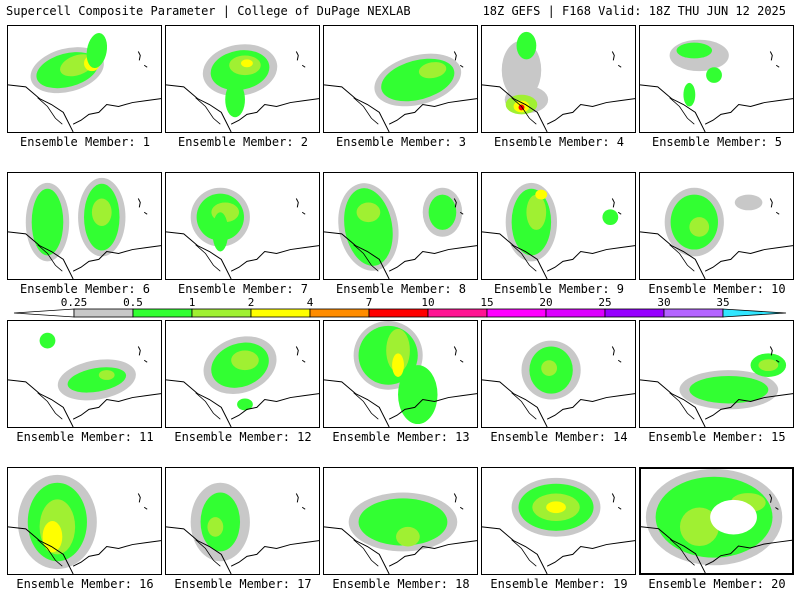  Describe the element at coordinates (664, 302) in the screenshot. I see `scale-tick-label: 30` at that location.